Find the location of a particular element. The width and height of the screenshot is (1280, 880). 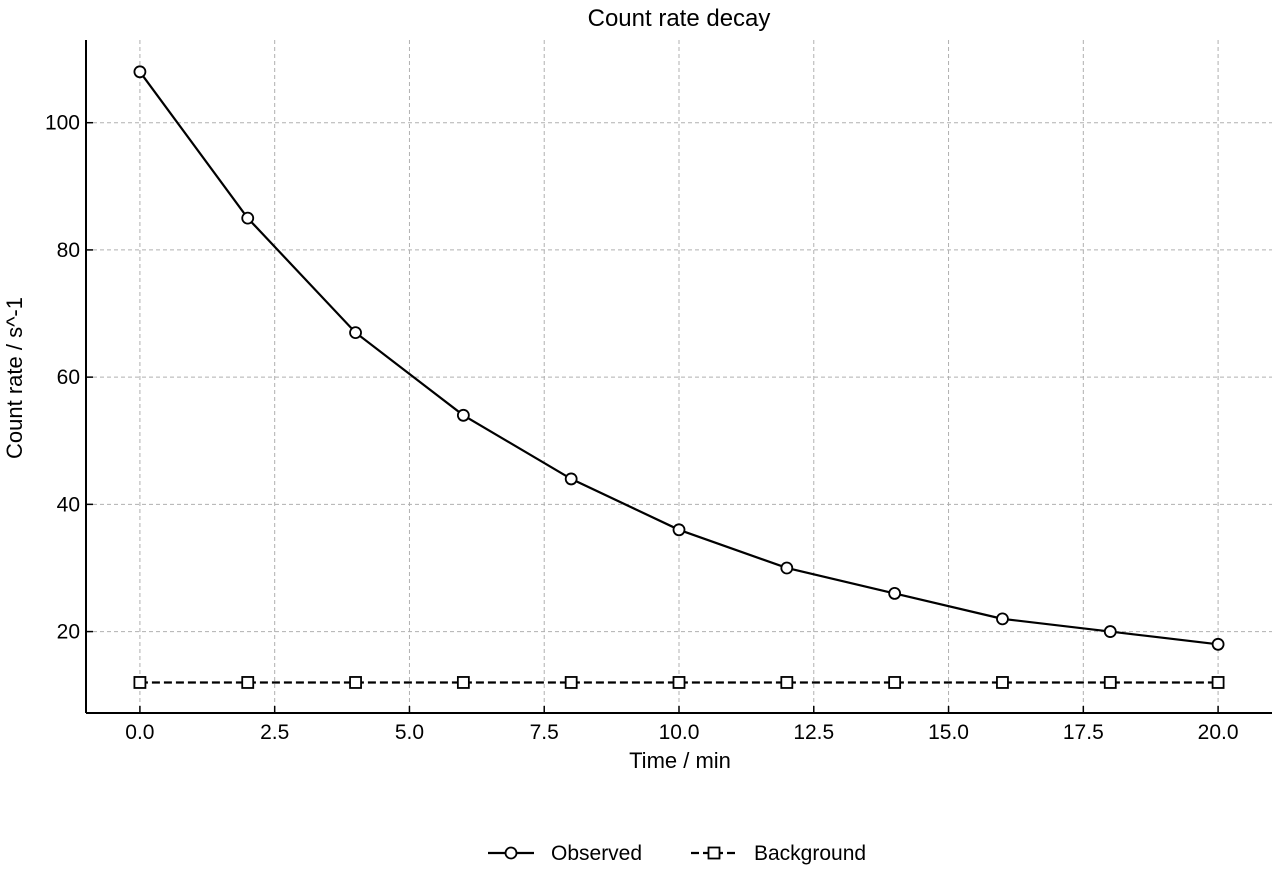

x-tick-label: 2.5 is located at coordinates (274, 732).